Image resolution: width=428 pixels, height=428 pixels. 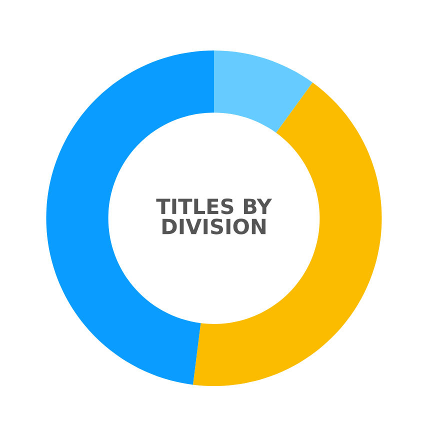 What do you see at coordinates (214, 216) in the screenshot?
I see `text: TITLES BY DIVISION` at bounding box center [214, 216].